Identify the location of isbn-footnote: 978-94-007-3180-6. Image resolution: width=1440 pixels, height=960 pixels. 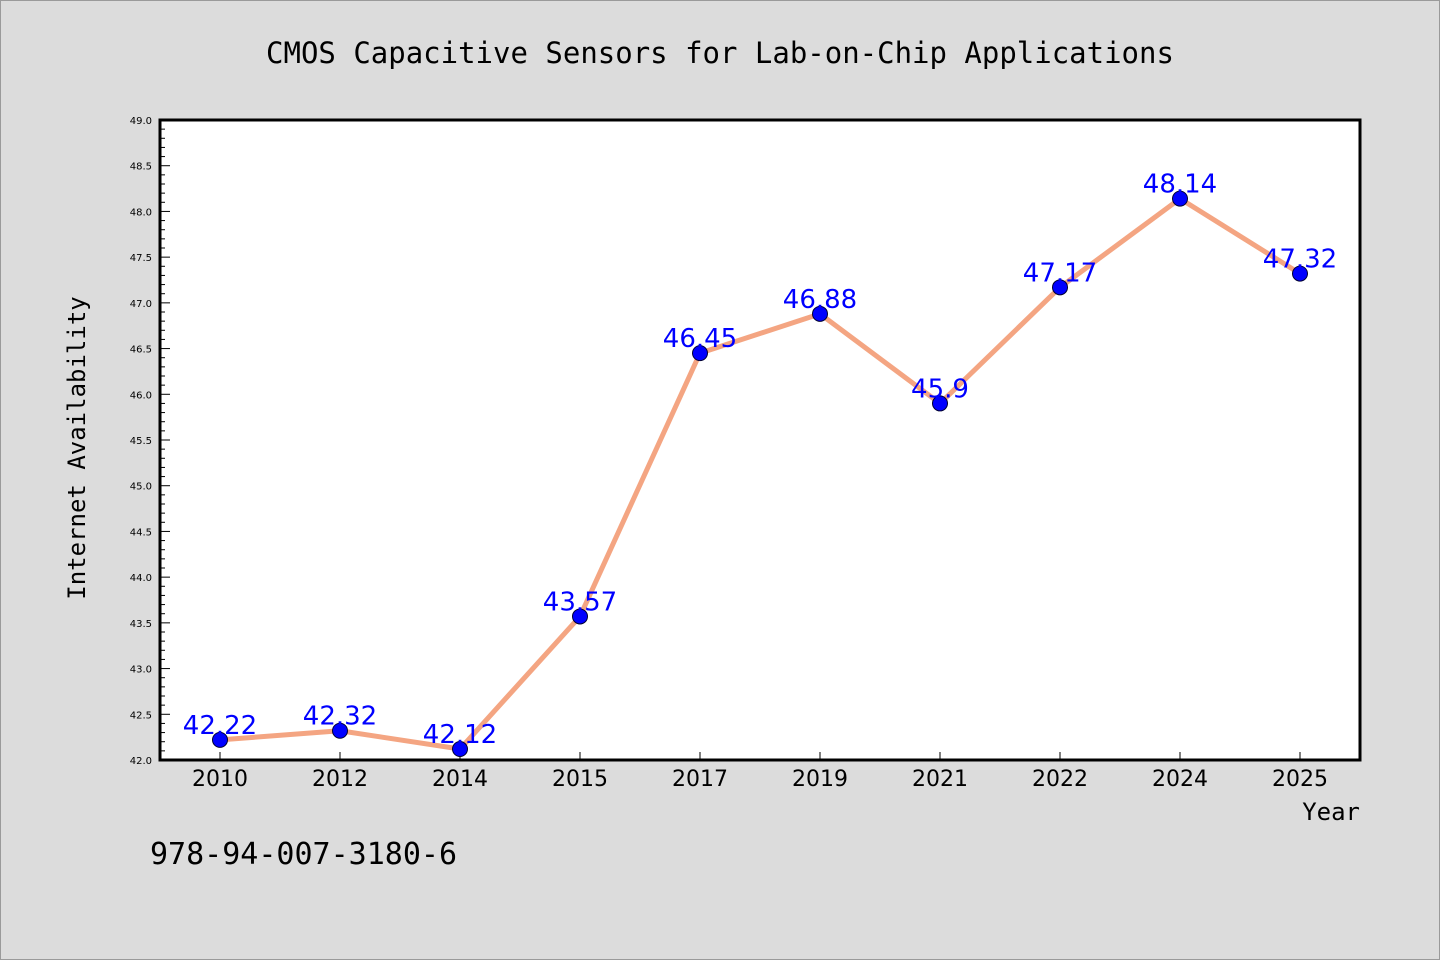
(303, 854).